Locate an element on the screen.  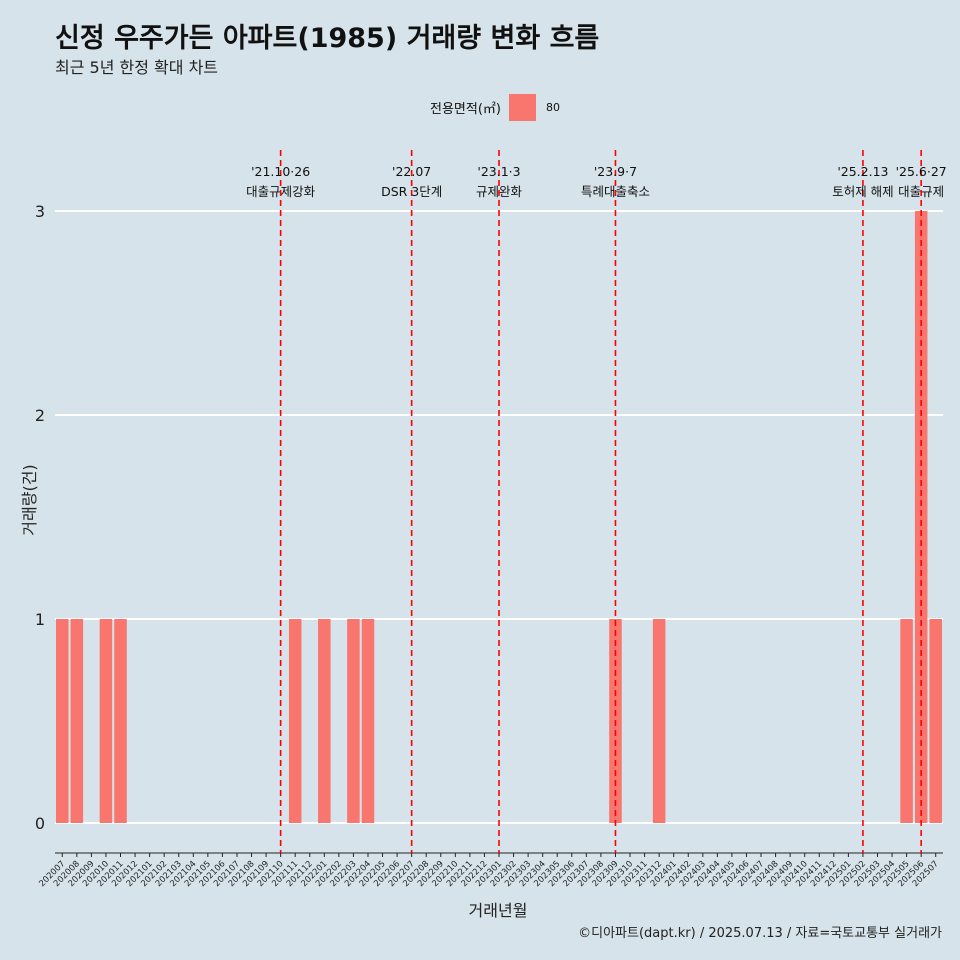
y-tick-label: 0 is located at coordinates (40, 823).